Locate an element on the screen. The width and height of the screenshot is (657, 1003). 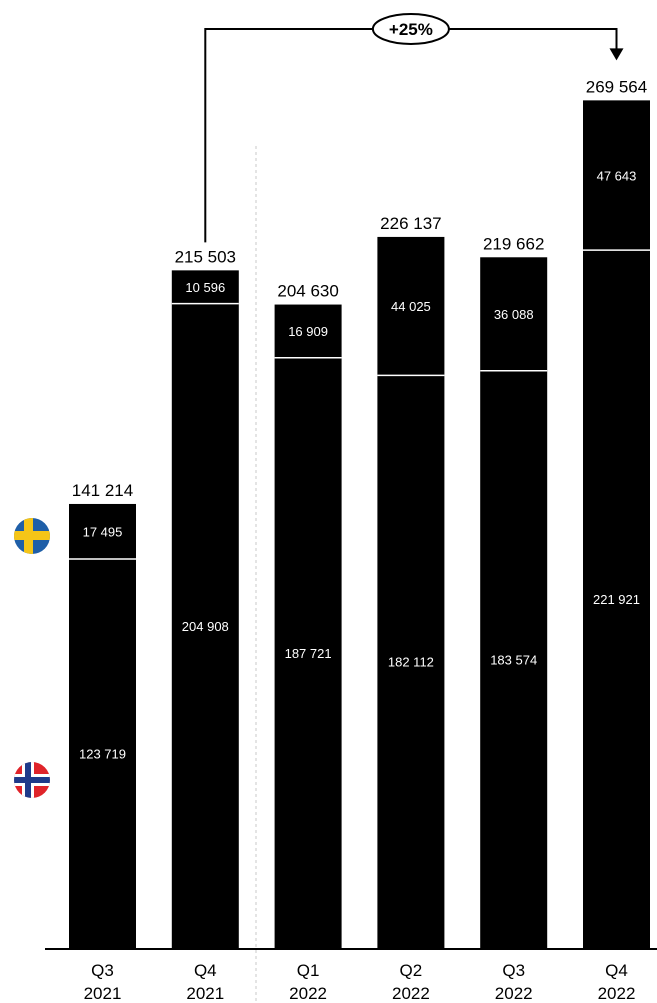
segment-value-label: 47 643 is located at coordinates (617, 175).